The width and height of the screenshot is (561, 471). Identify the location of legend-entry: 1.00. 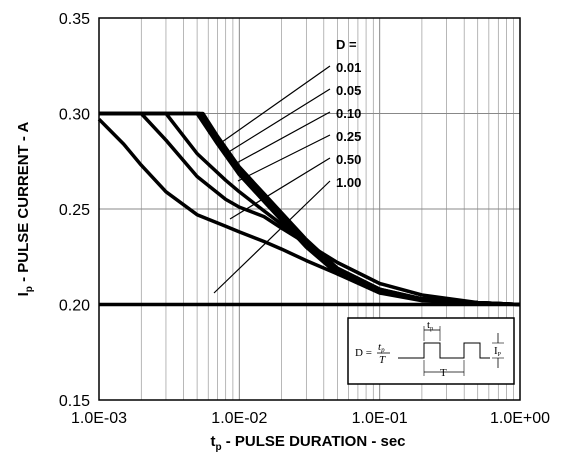
(348, 182).